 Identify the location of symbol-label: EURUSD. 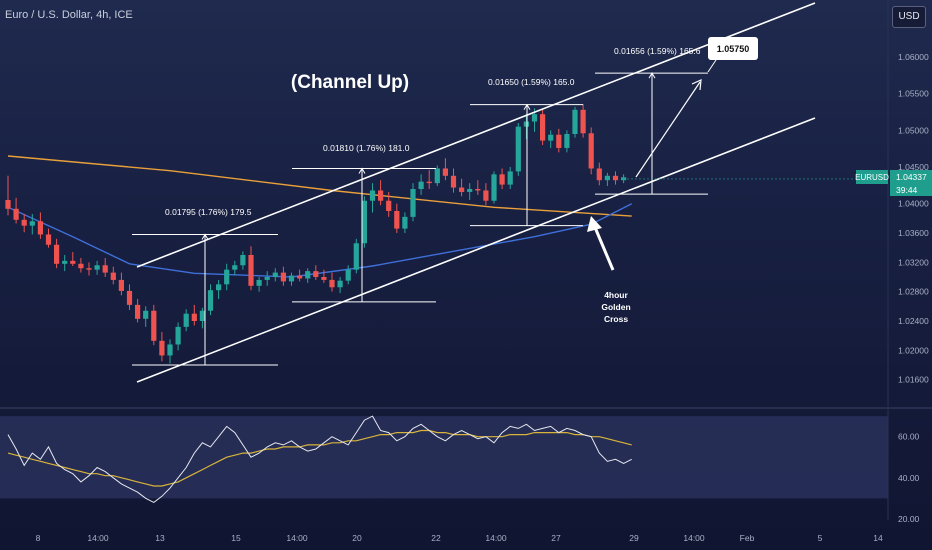
(872, 177).